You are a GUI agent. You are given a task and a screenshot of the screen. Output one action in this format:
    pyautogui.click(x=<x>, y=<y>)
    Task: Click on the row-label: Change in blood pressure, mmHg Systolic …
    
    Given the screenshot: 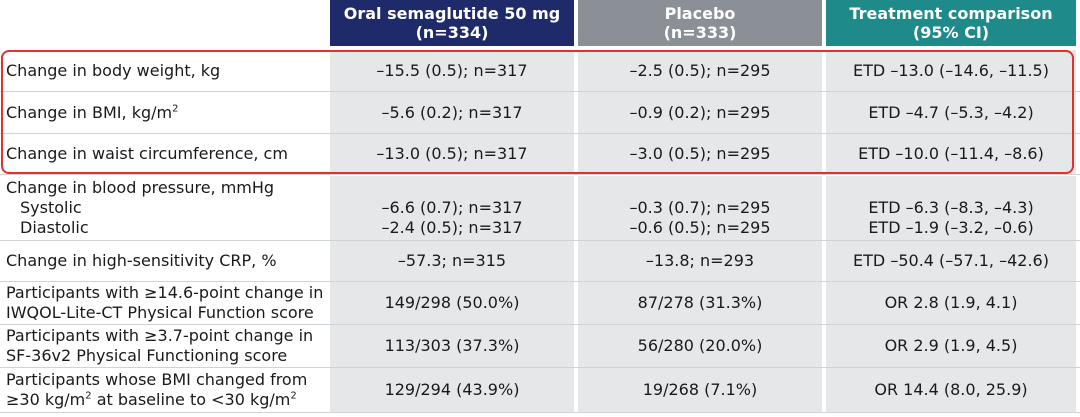 What is the action you would take?
    pyautogui.click(x=163, y=208)
    